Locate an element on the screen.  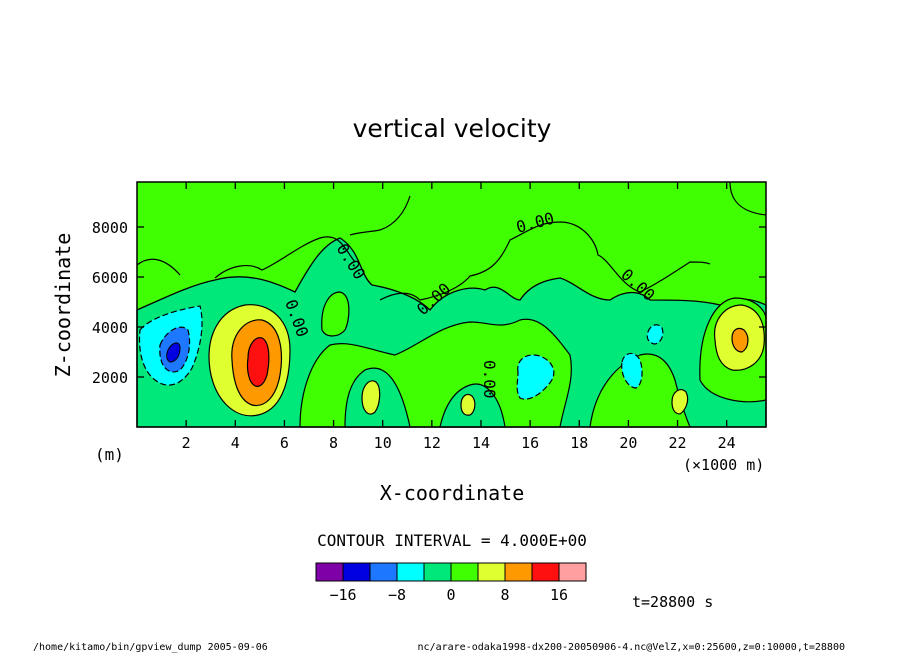
x-tick-label: 8 is located at coordinates (333, 443).